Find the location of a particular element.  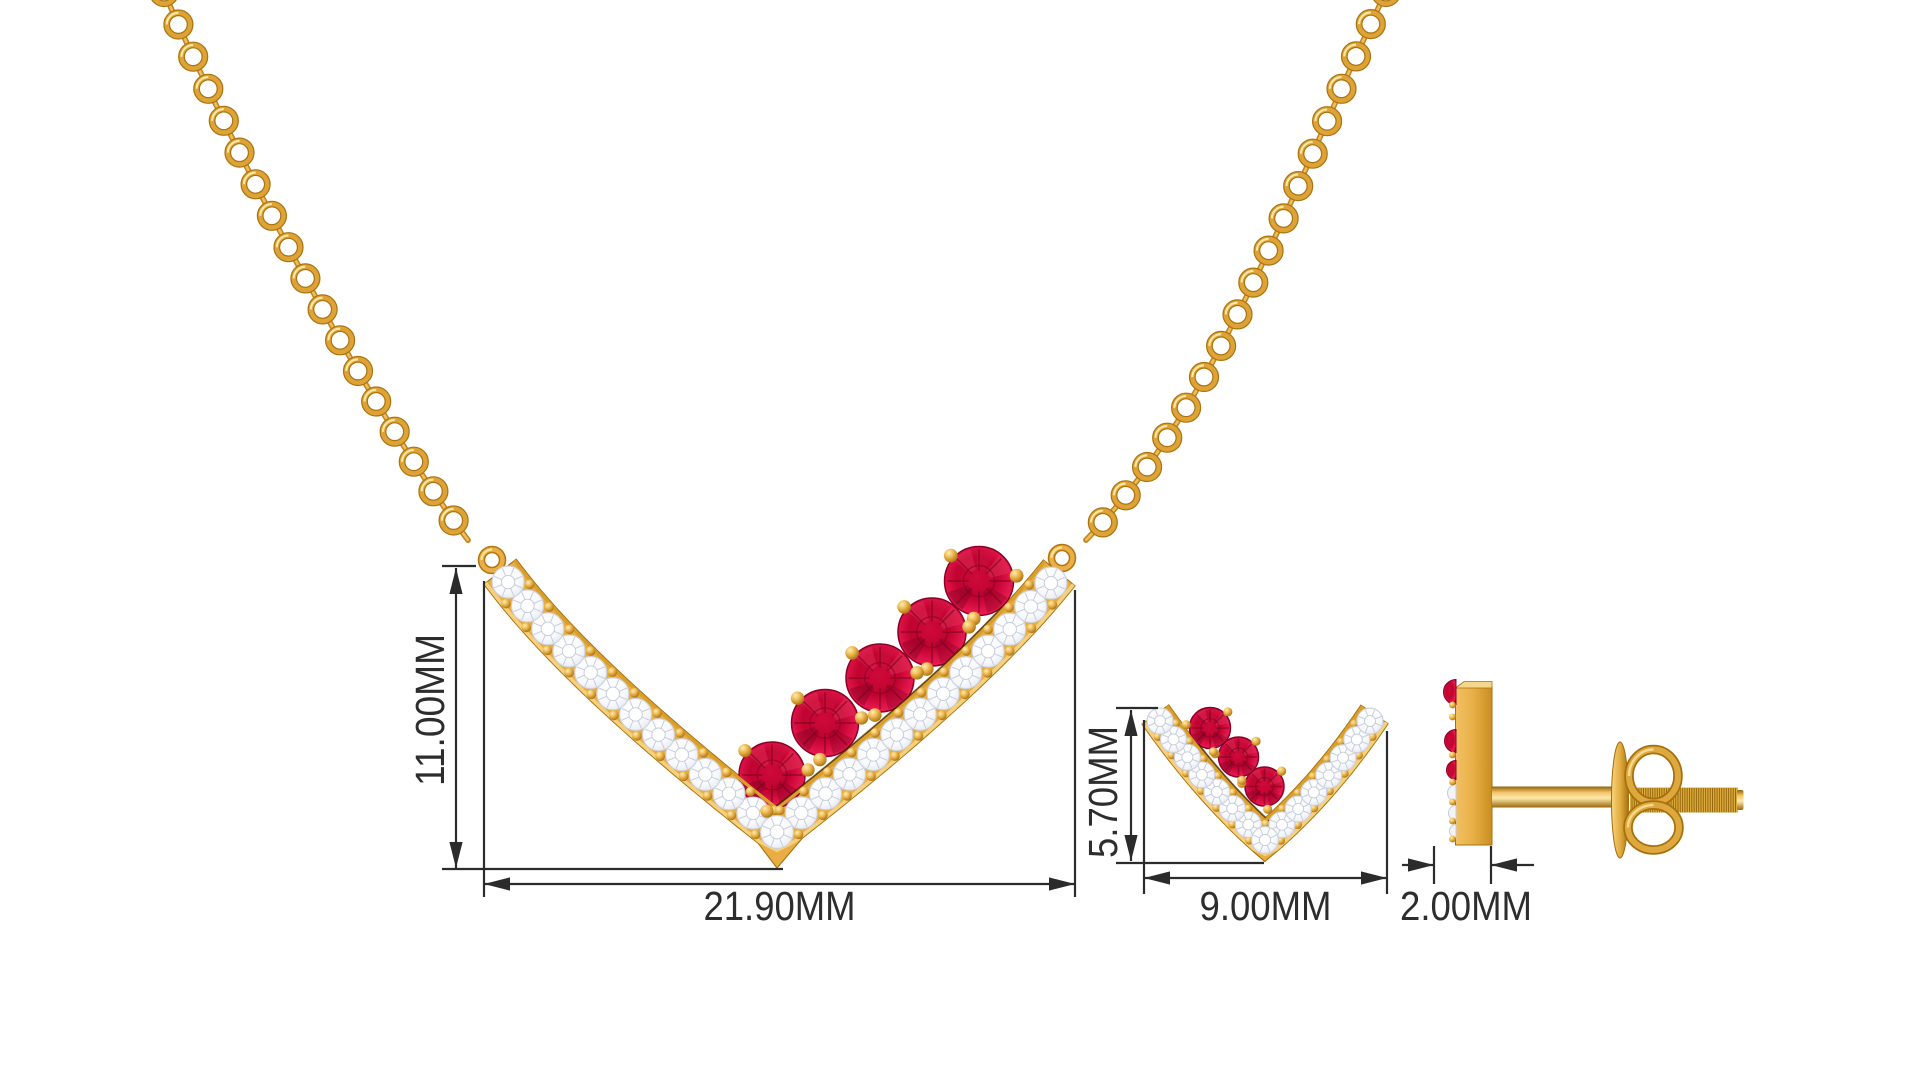

svg-text: 5.70MM is located at coordinates (1103, 792).